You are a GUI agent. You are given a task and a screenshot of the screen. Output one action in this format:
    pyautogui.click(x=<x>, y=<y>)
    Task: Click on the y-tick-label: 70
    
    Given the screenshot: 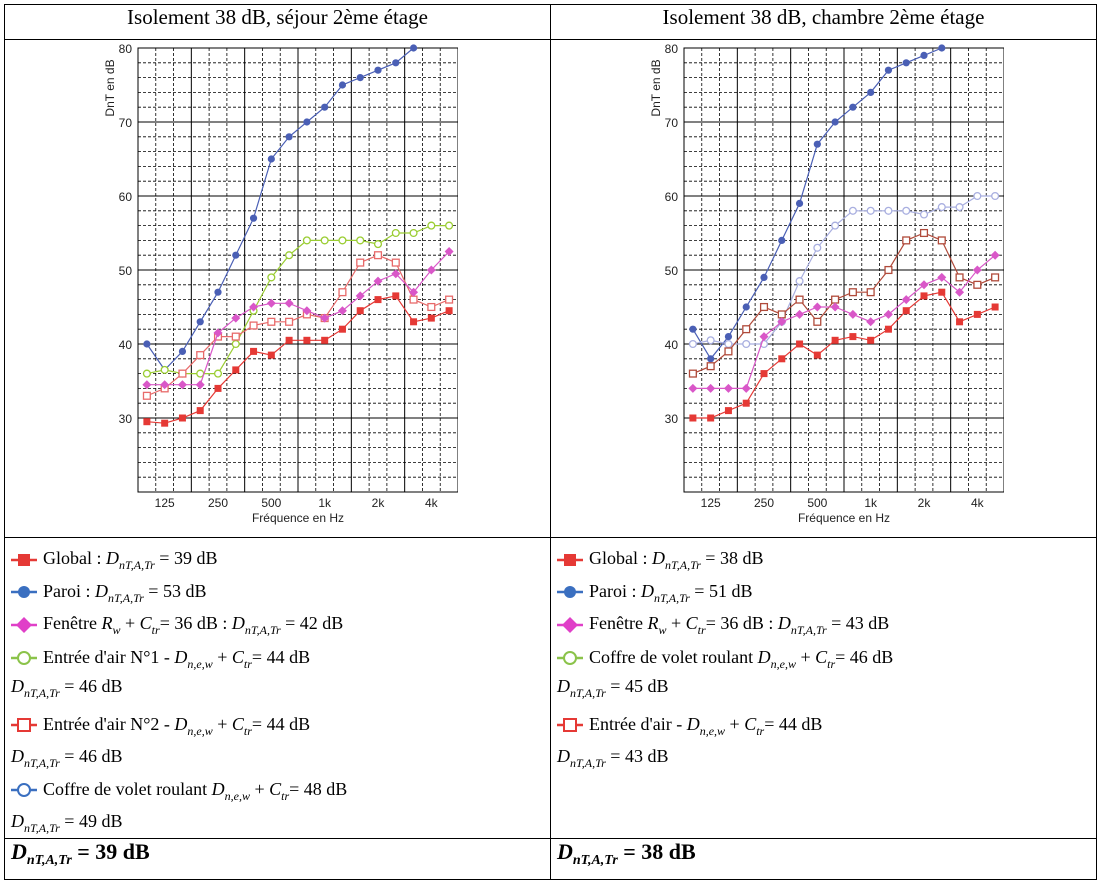 What is the action you would take?
    pyautogui.click(x=125, y=123)
    